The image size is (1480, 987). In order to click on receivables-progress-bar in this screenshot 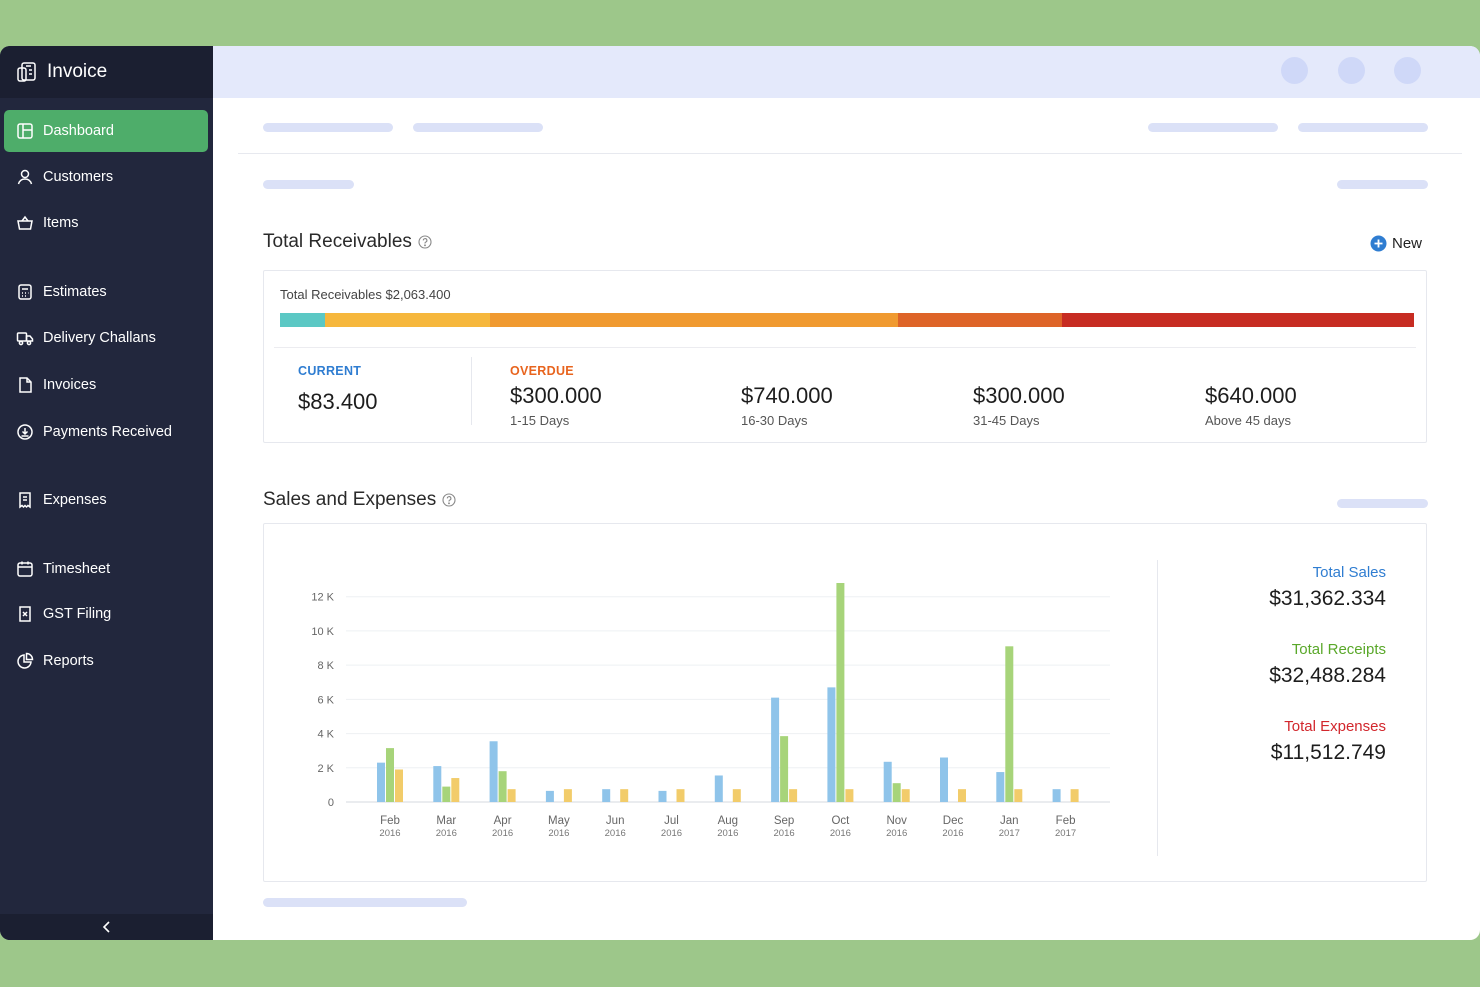, I will do `click(847, 320)`.